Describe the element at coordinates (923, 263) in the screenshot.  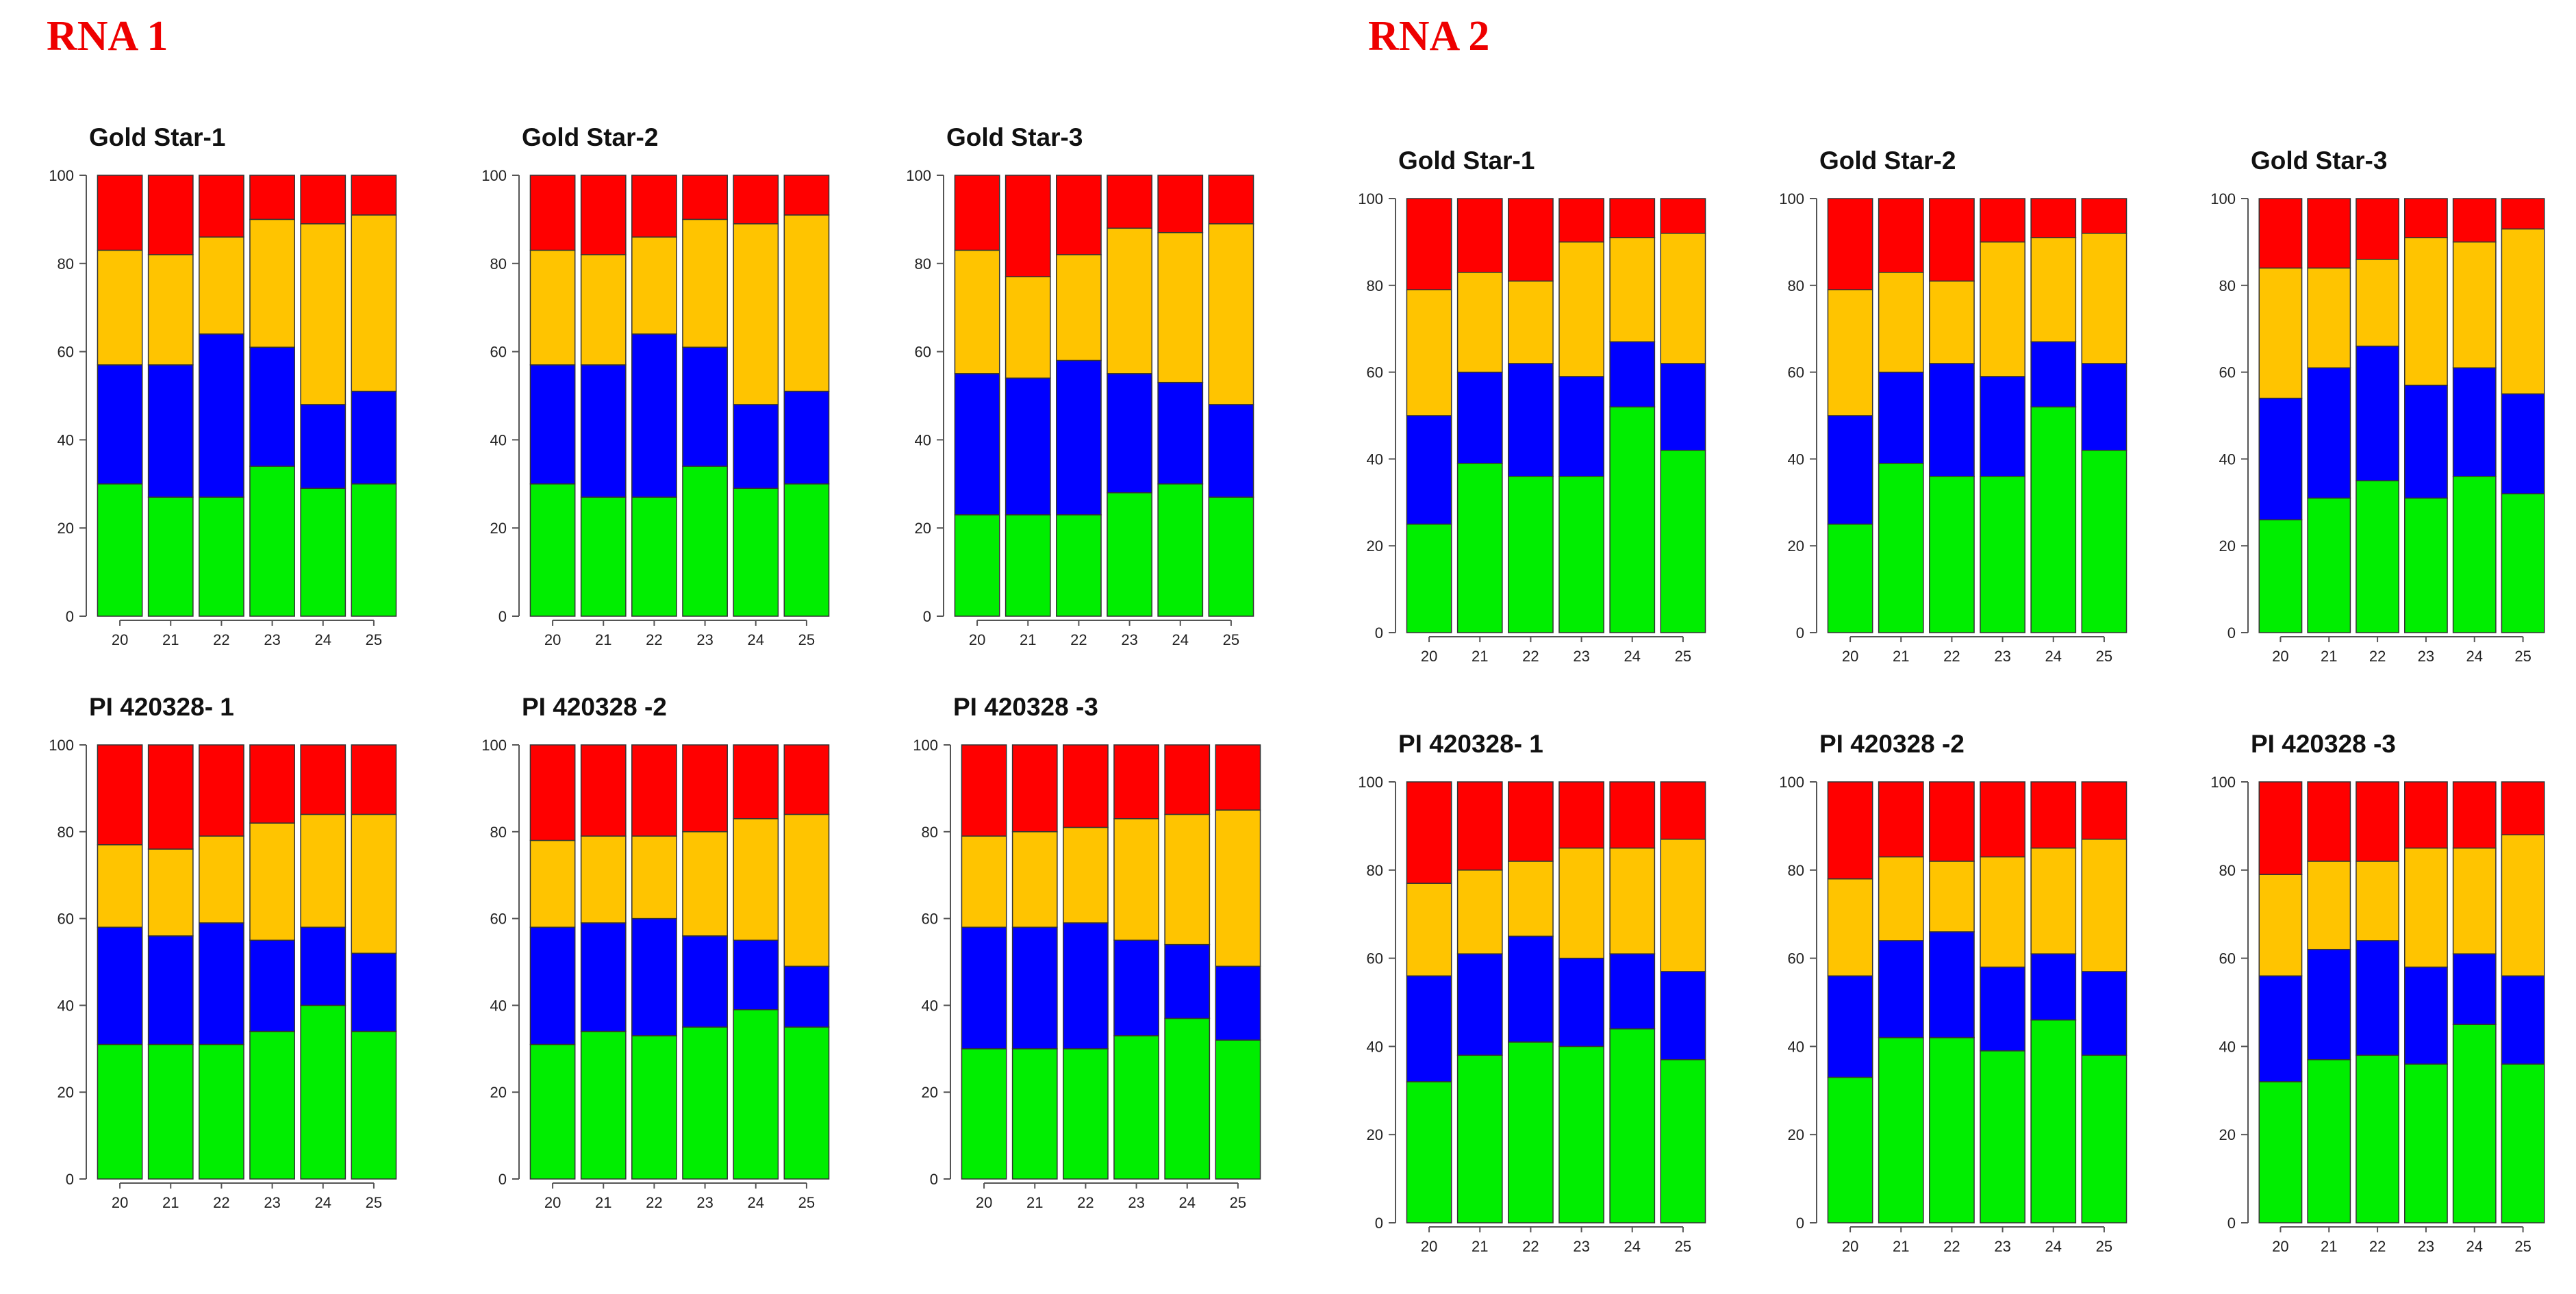
I see `y-tick-label: 80` at that location.